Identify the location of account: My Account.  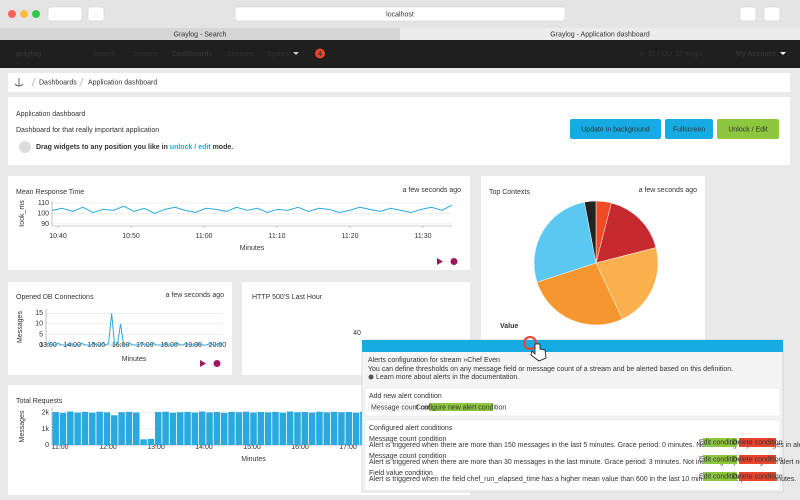
(756, 54).